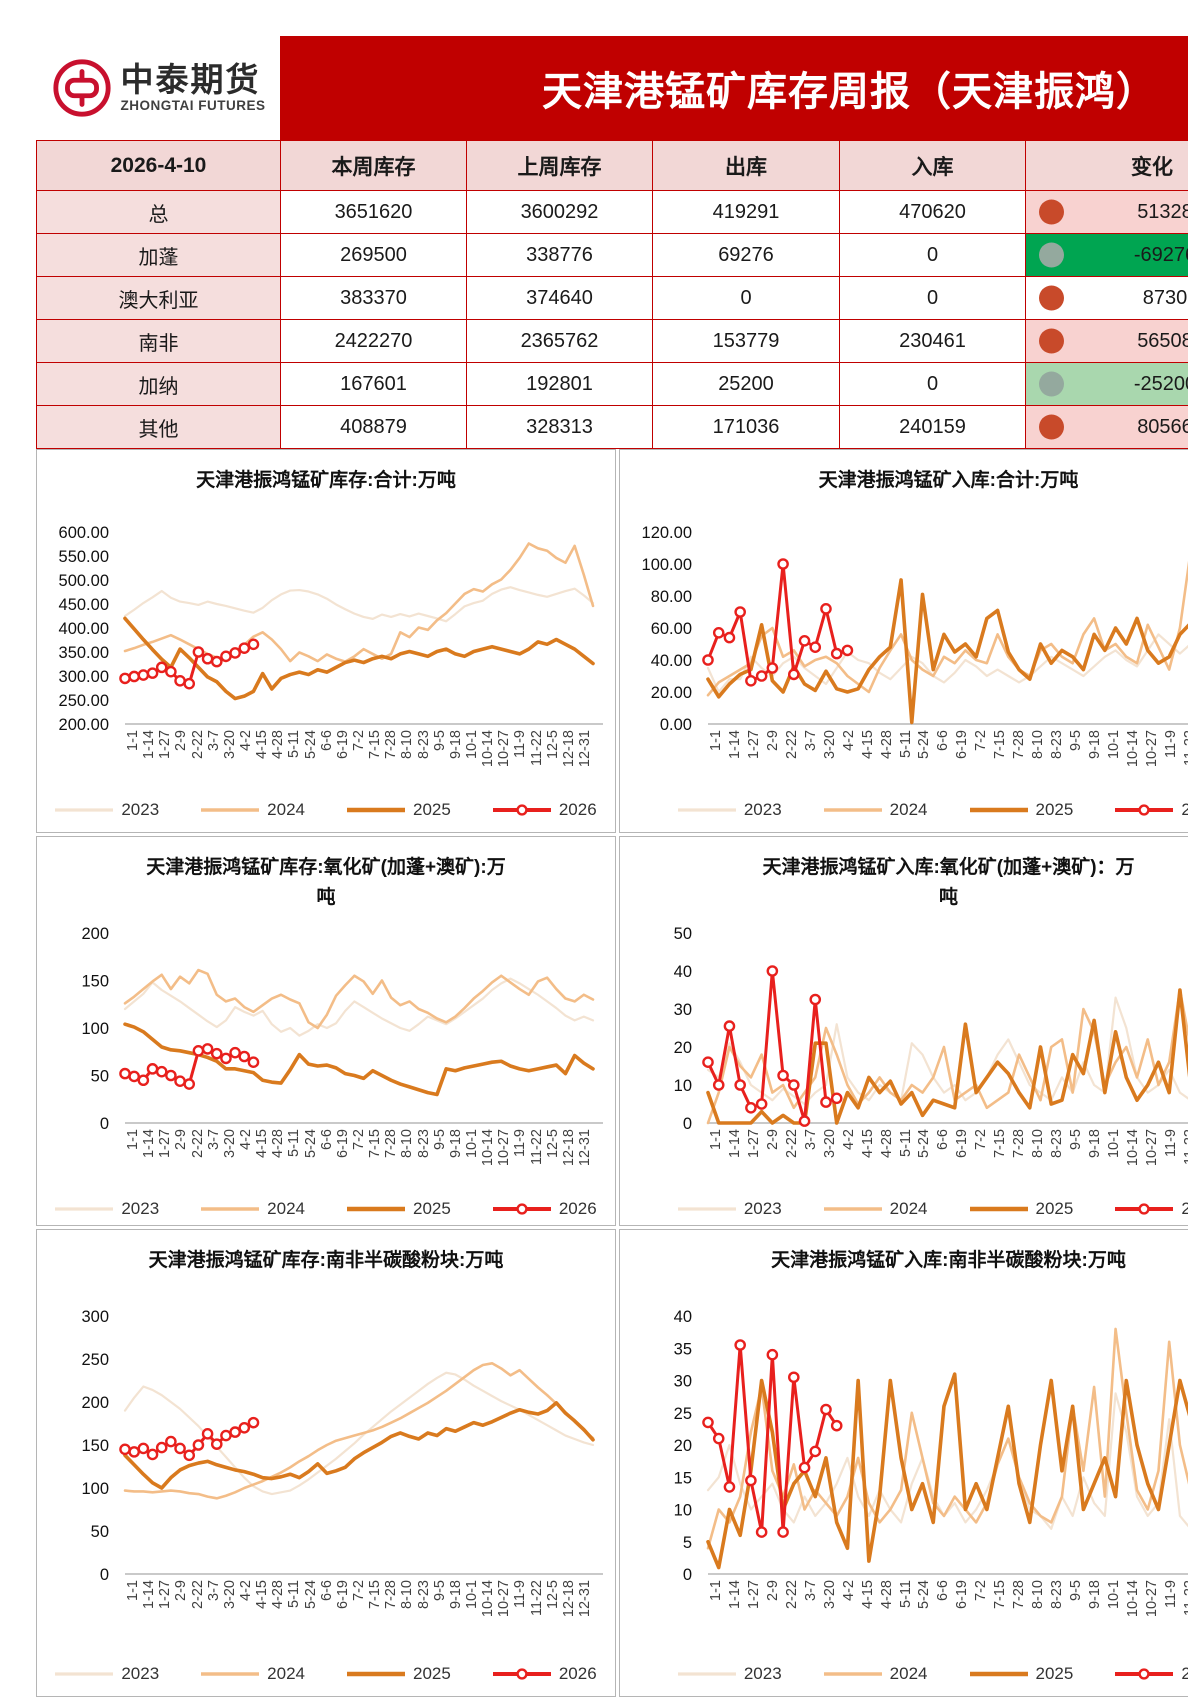 Image resolution: width=1188 pixels, height=1697 pixels. I want to click on series-line-2024, so click(359, 1430).